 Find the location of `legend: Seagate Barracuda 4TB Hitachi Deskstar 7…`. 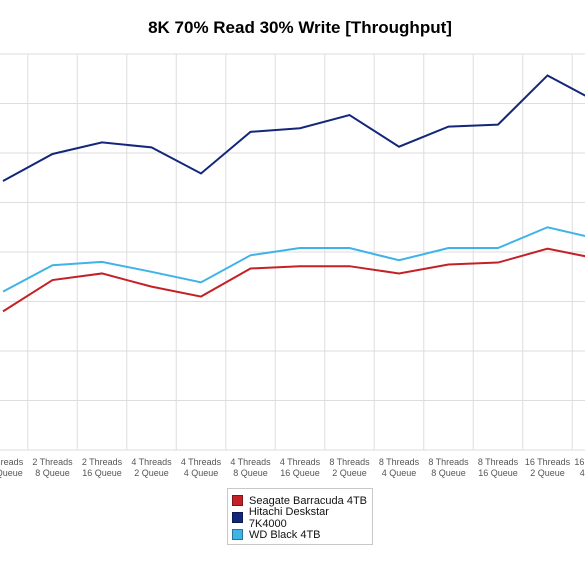

legend: Seagate Barracuda 4TB Hitachi Deskstar 7… is located at coordinates (300, 516).